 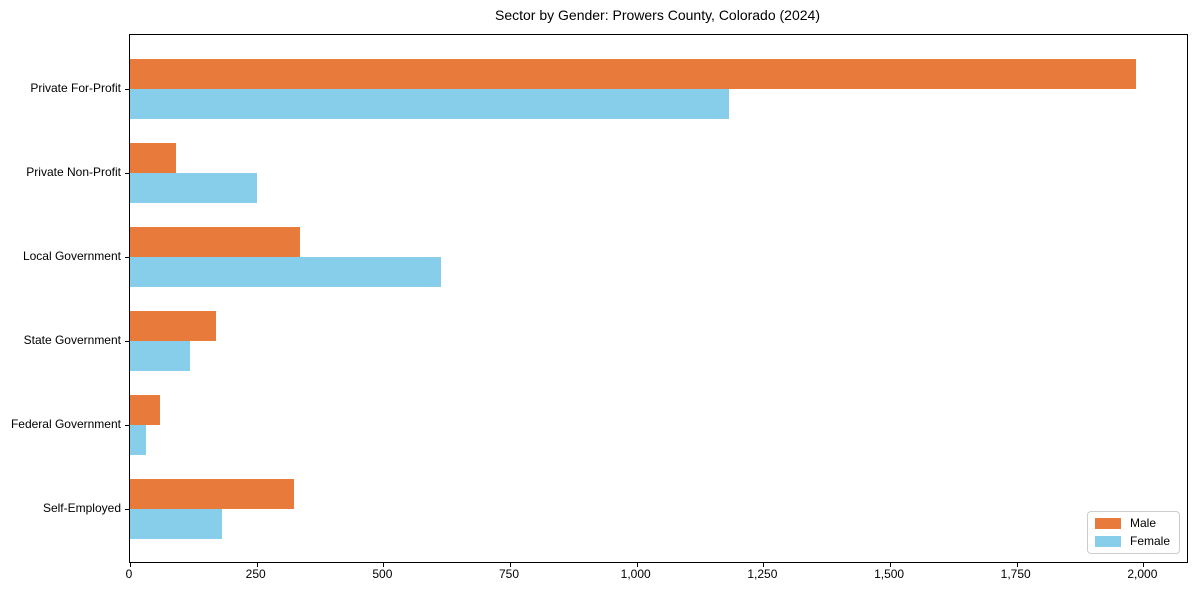 I want to click on bar-male-state-government, so click(x=173, y=326).